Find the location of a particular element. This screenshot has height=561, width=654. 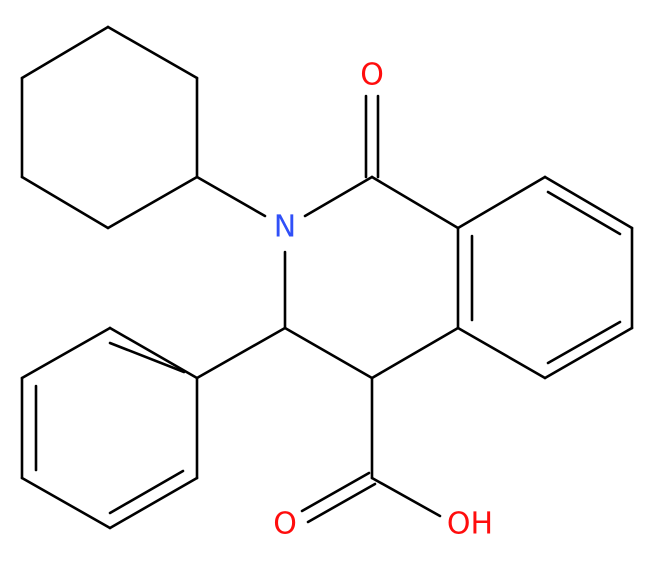

atom-label: OH is located at coordinates (470, 524).